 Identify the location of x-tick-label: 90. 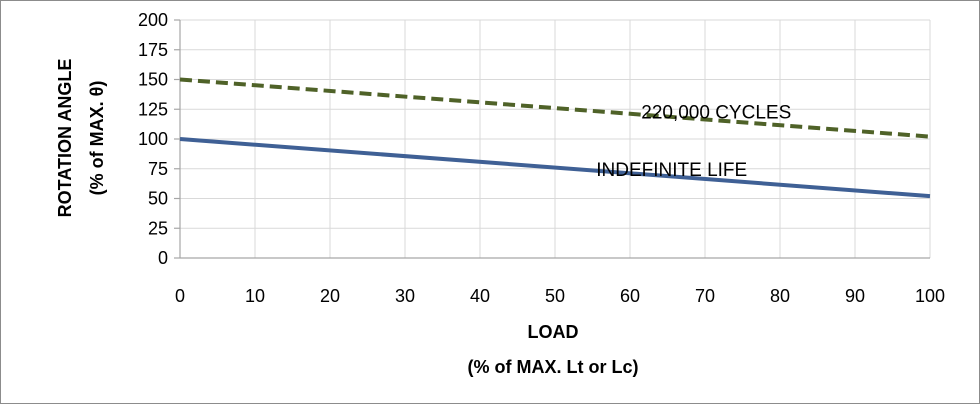
(855, 296).